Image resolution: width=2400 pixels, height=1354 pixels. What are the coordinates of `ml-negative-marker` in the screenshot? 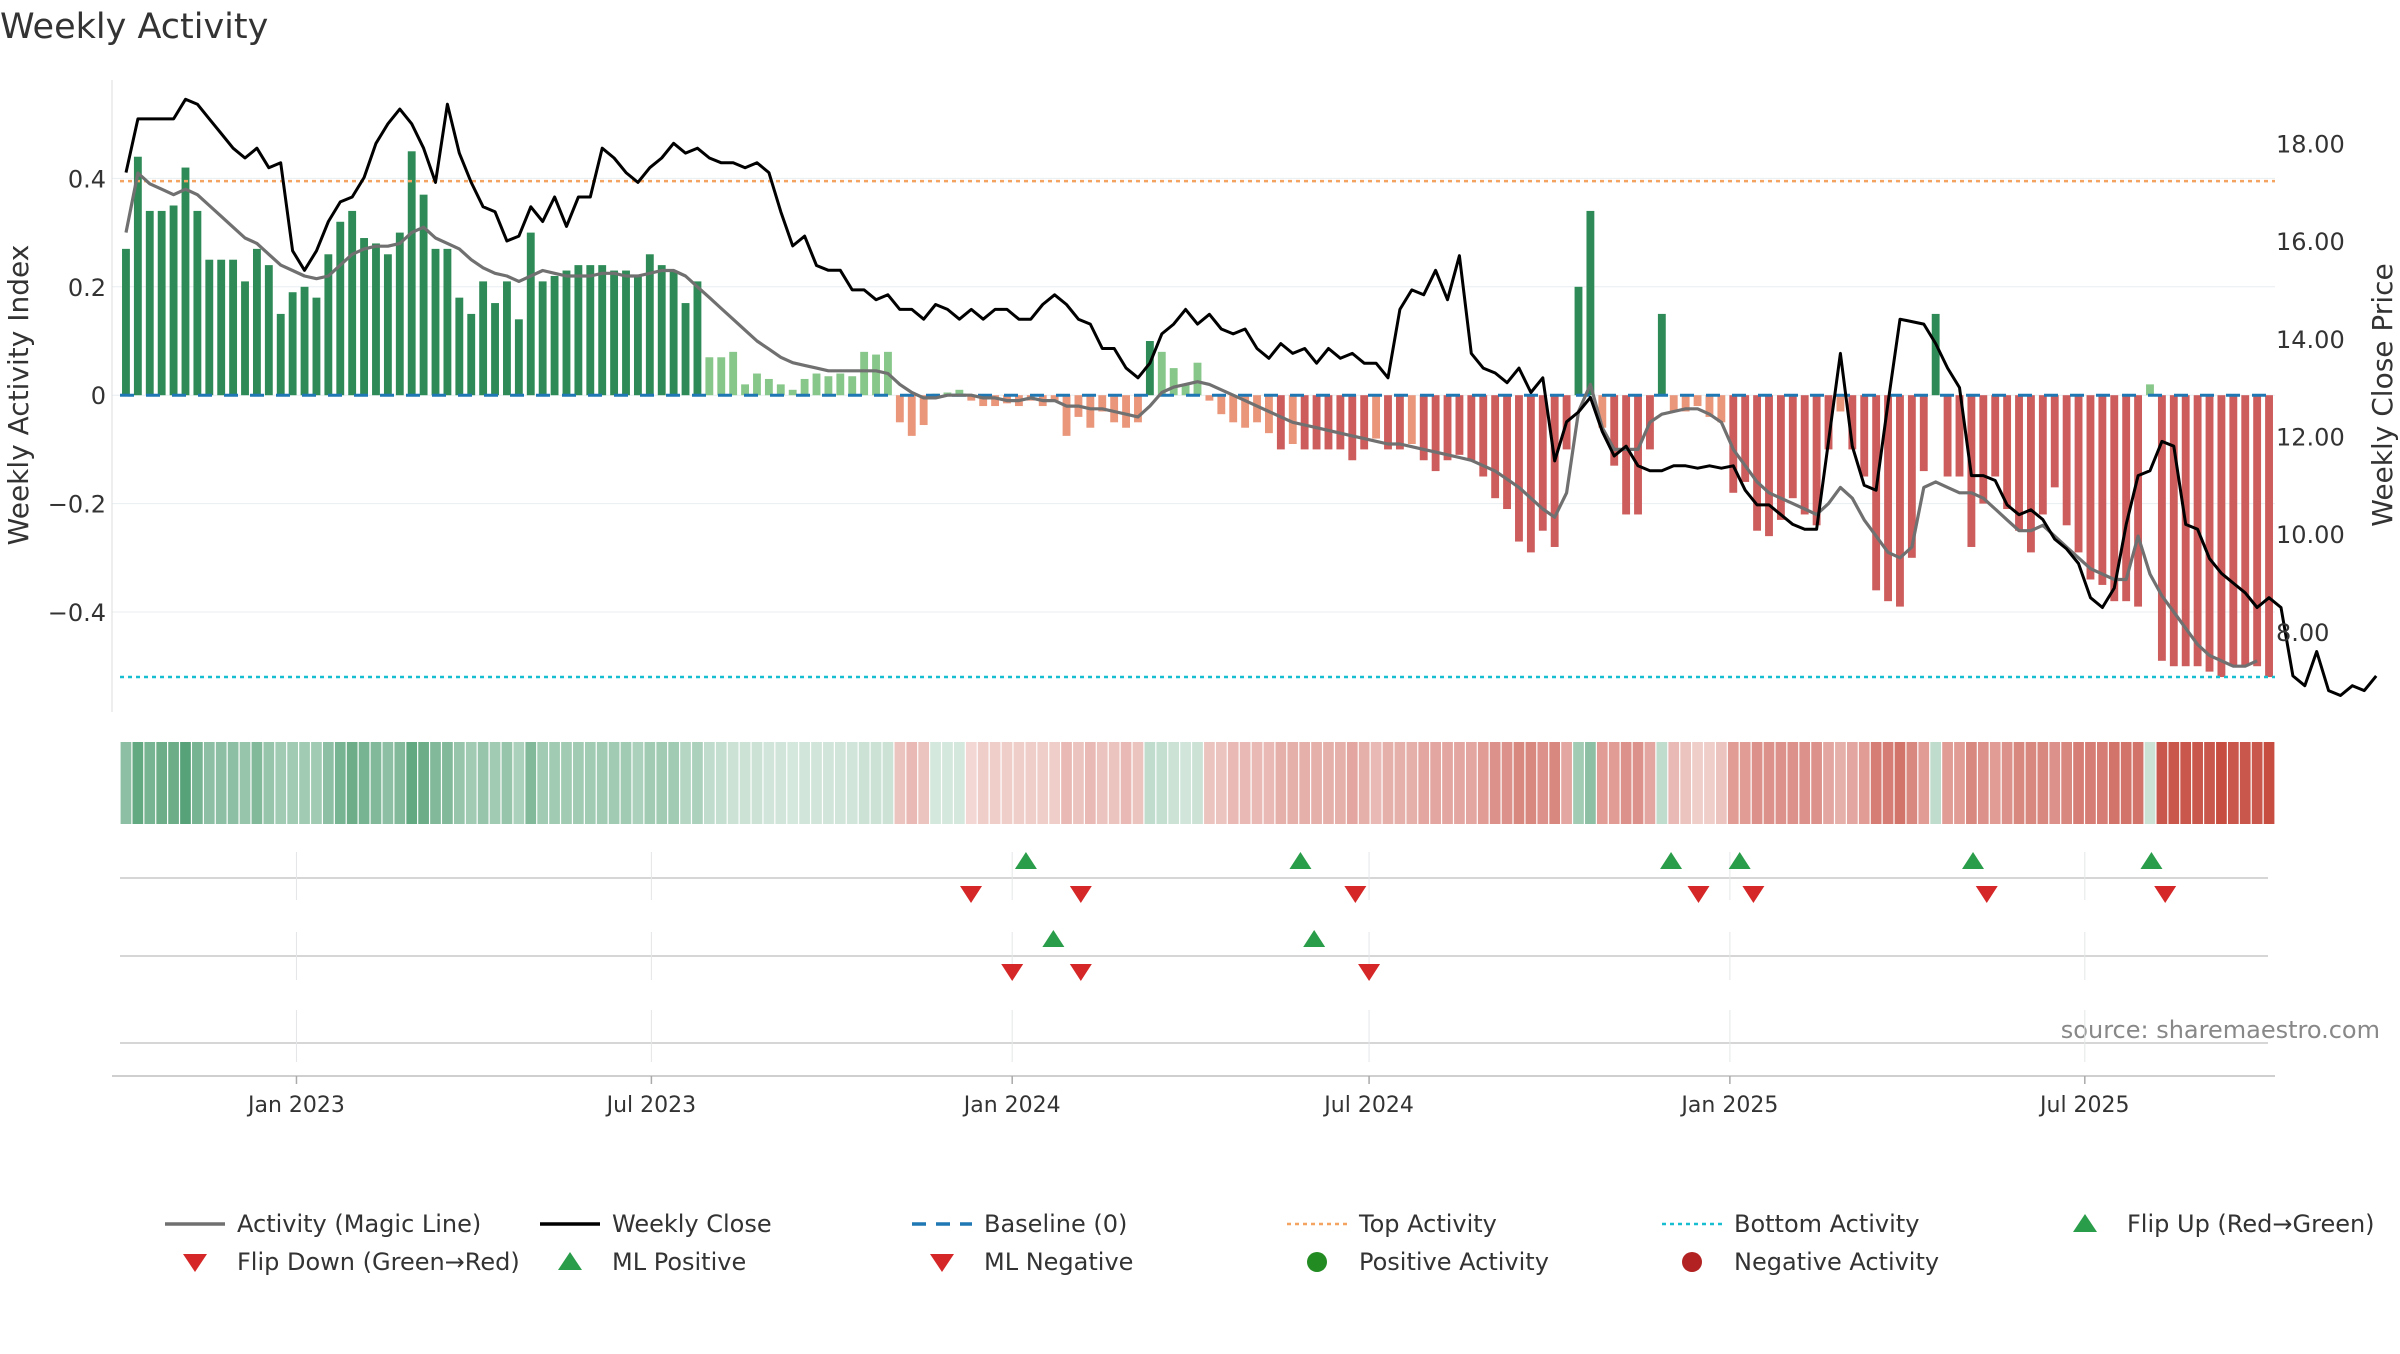 It's located at (1012, 972).